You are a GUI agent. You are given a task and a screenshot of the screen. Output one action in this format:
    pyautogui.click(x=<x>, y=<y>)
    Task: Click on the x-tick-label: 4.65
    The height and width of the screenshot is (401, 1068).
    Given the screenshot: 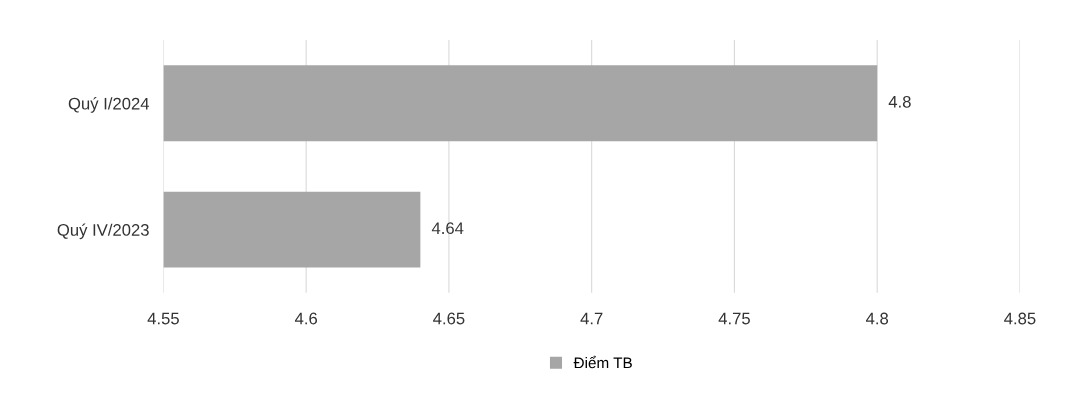 What is the action you would take?
    pyautogui.click(x=449, y=318)
    